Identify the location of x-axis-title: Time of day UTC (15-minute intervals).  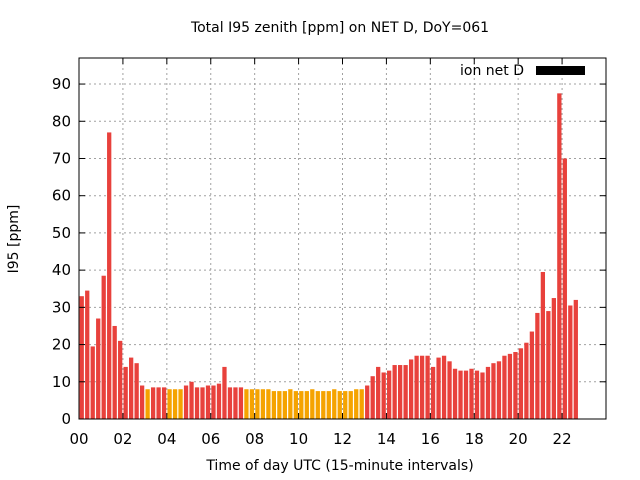
(339, 466).